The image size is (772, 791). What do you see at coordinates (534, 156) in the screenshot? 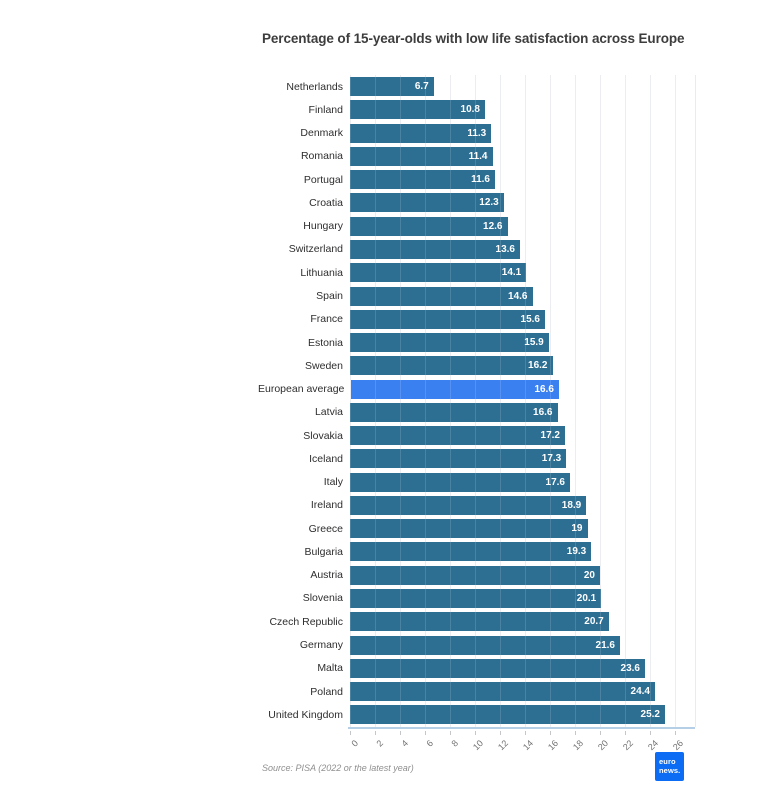
I see `bar-track: 11.4` at bounding box center [534, 156].